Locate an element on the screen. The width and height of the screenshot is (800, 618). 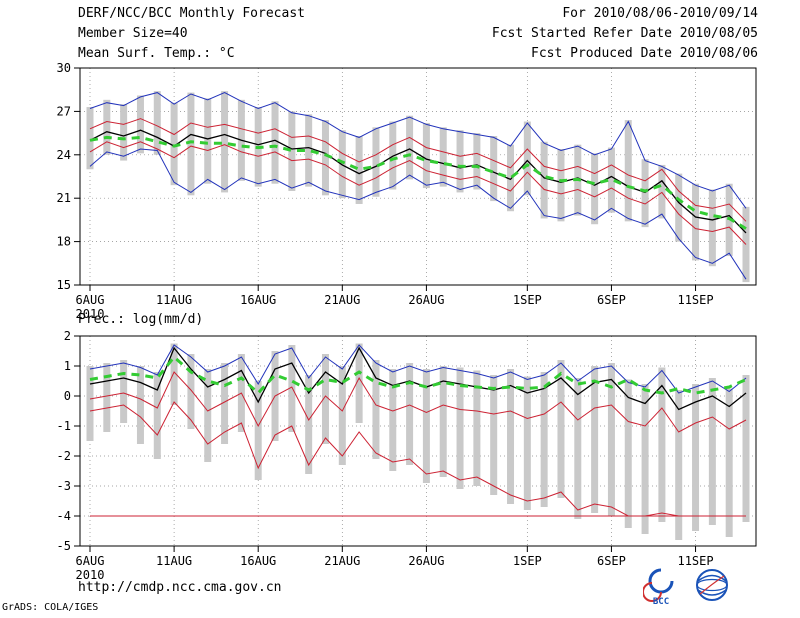
y-tick-label: 24 is located at coordinates (64, 155).